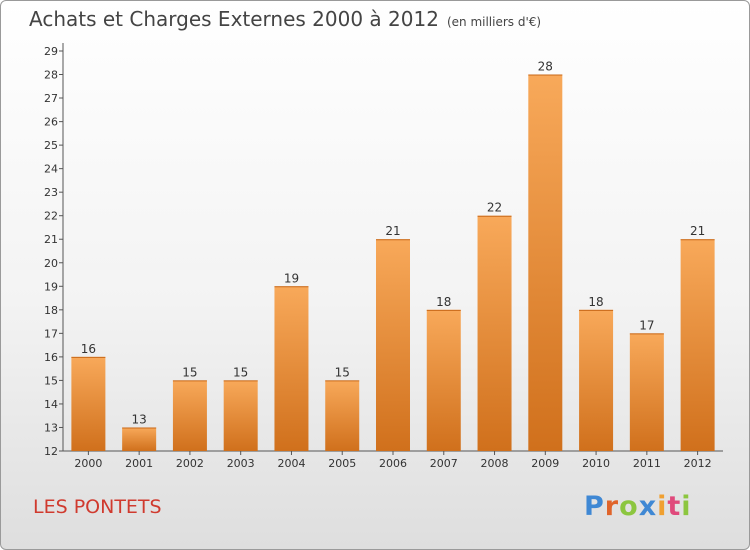 This screenshot has width=750, height=550. I want to click on bar-value-label: 28, so click(545, 67).